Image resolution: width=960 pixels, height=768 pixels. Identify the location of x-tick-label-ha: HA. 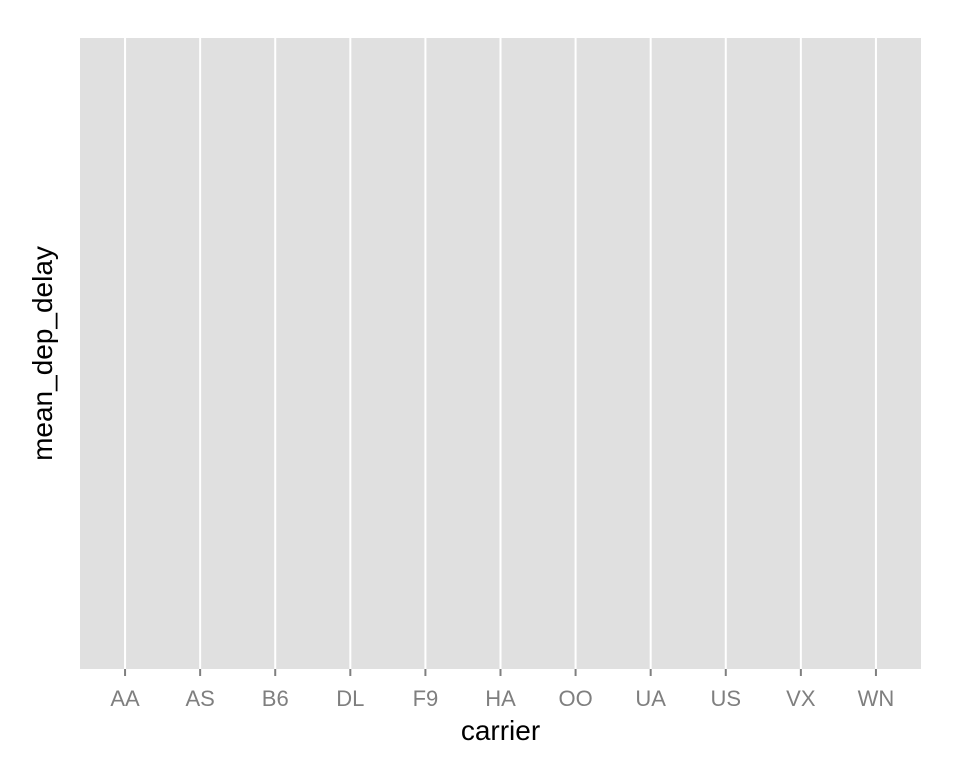
(500, 698).